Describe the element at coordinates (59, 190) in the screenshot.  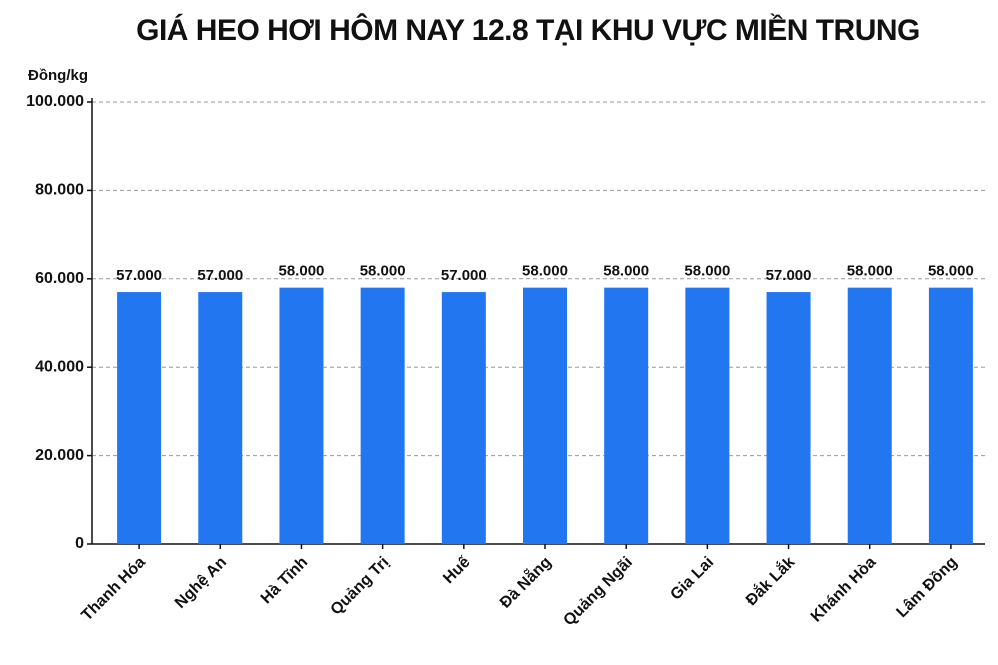
I see `y-tick-label: 80.000` at that location.